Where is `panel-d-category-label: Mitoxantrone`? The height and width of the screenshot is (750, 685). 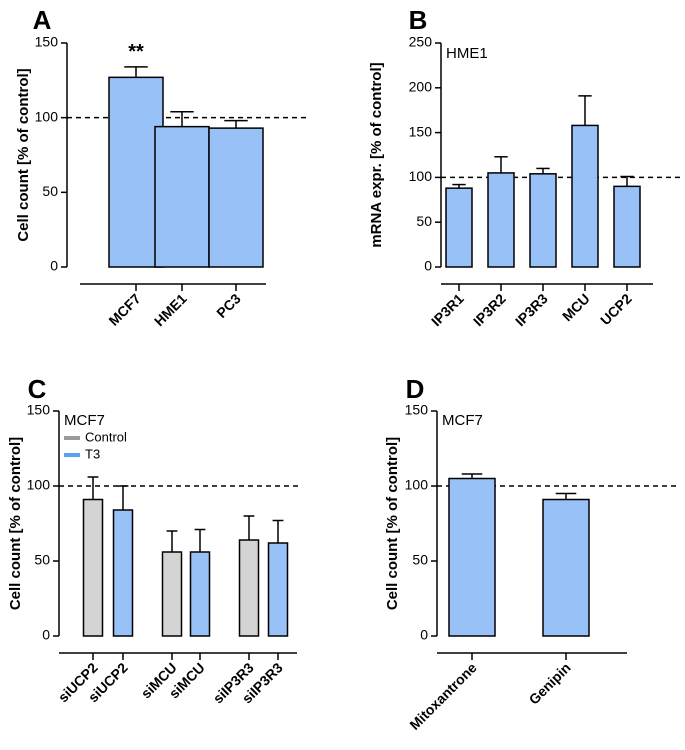
panel-d-category-label: Mitoxantrone is located at coordinates (443, 696).